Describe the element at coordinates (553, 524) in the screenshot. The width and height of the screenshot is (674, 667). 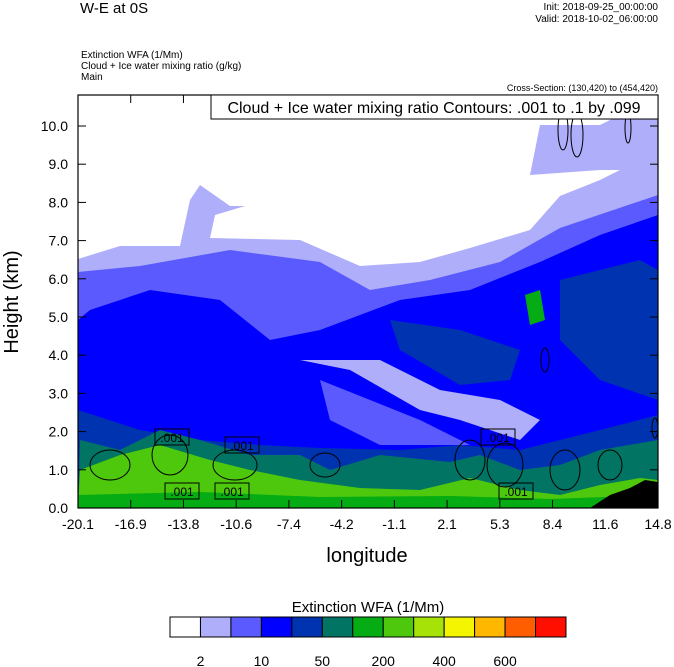
I see `x-tick-label: 8.4` at that location.